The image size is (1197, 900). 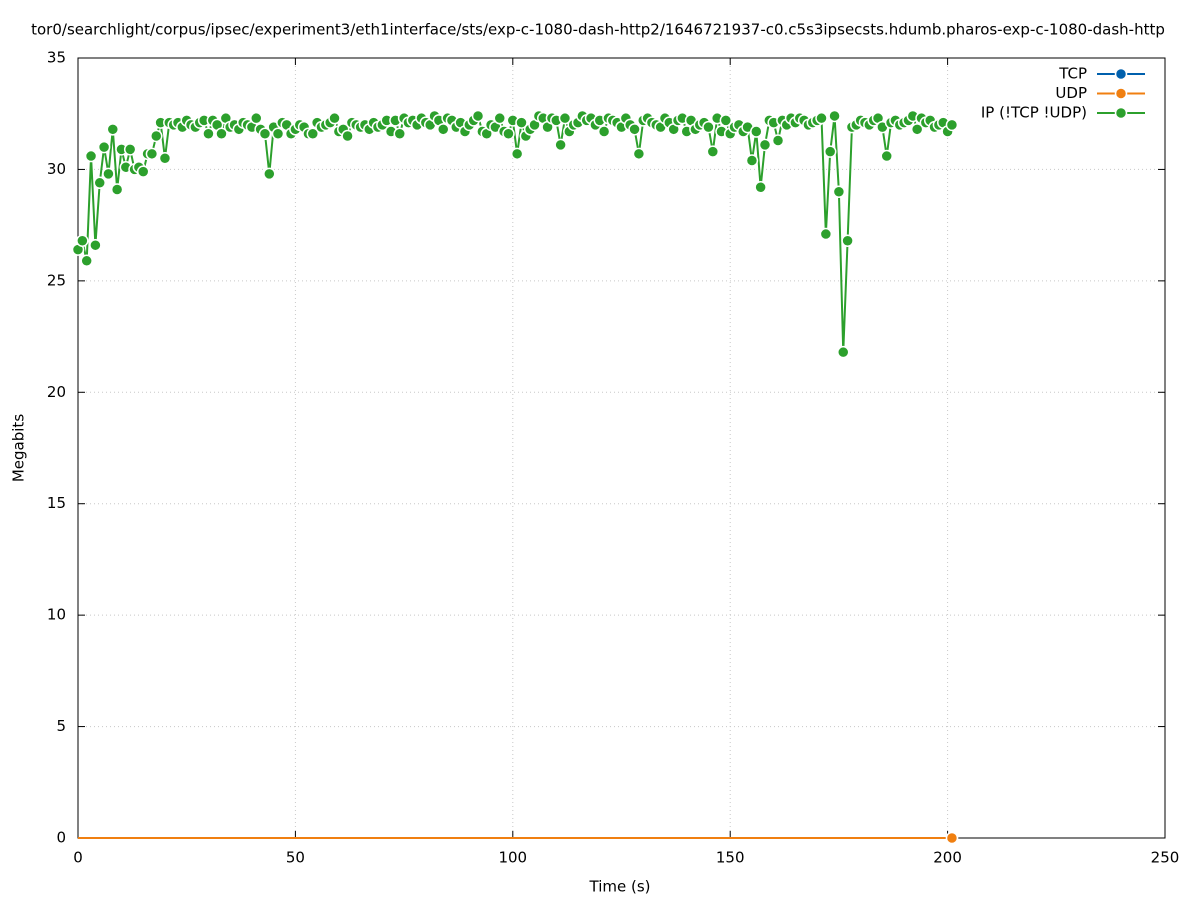 I want to click on y-tick-label: 35, so click(x=56, y=58).